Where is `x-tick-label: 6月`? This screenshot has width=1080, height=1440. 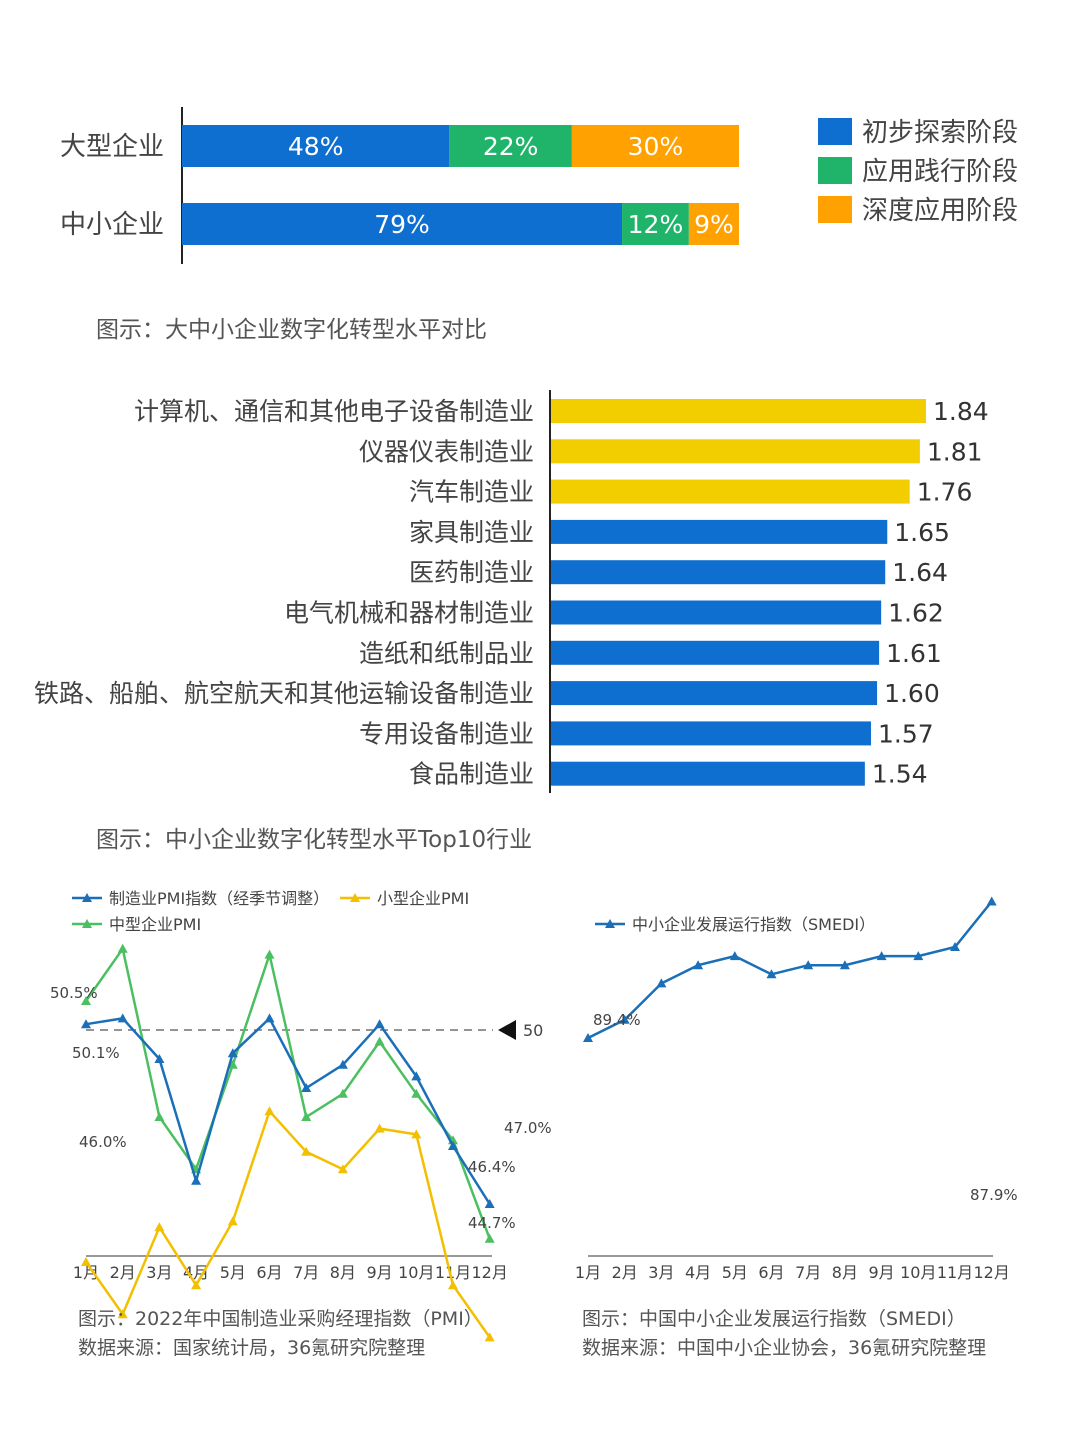 x-tick-label: 6月 is located at coordinates (269, 1272).